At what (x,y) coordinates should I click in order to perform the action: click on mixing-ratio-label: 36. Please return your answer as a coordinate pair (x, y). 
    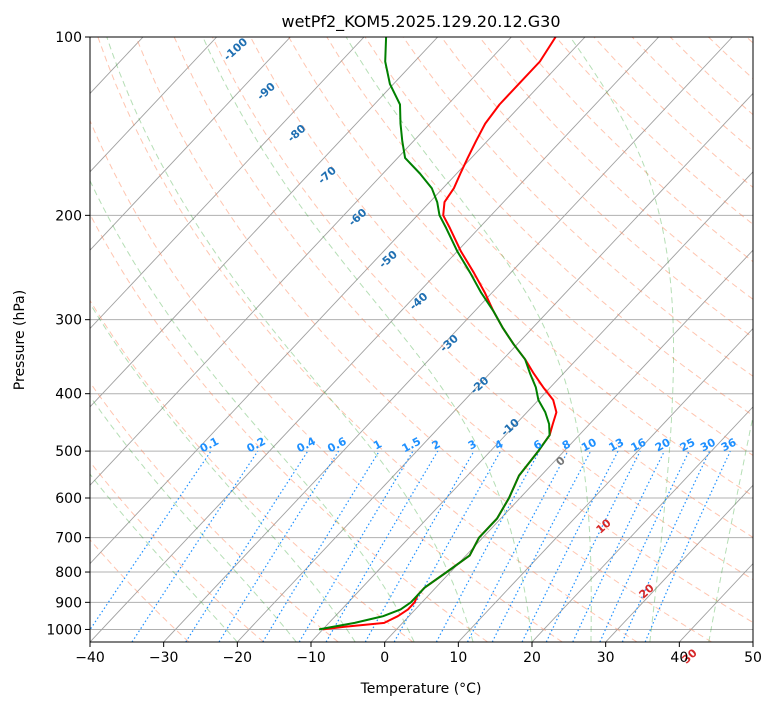
    Looking at the image, I should click on (729, 444).